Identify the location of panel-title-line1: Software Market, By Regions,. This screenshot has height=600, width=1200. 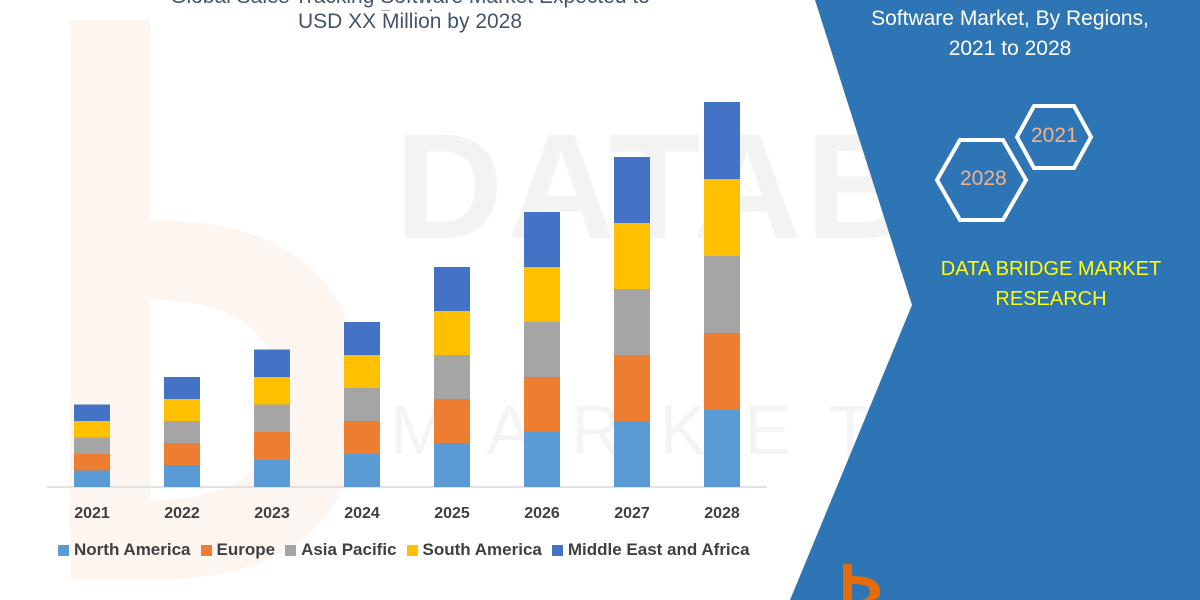
(1010, 18).